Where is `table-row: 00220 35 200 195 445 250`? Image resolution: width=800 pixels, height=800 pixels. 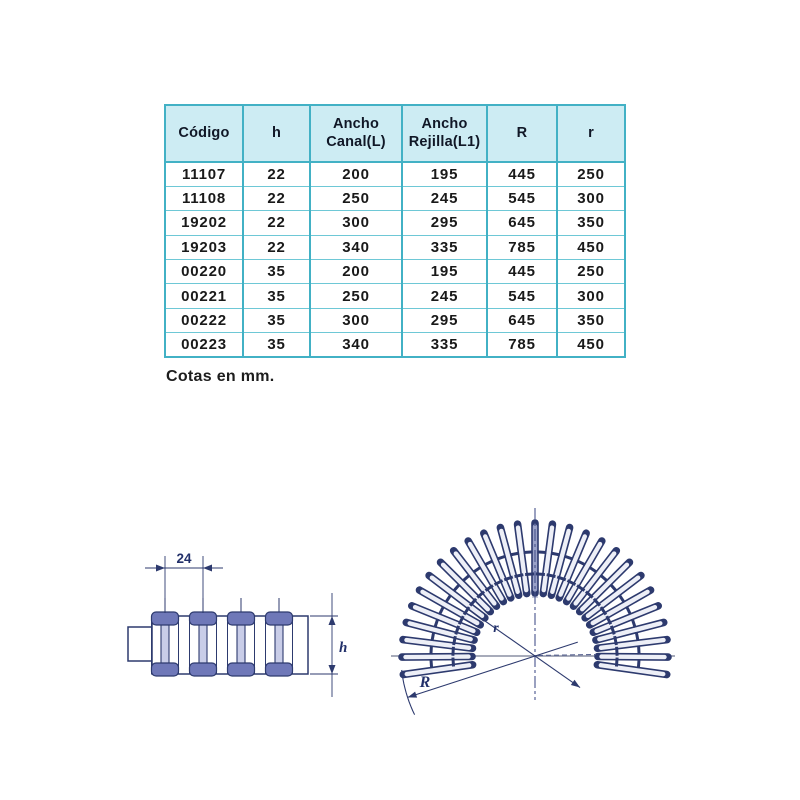
table-row: 00220 35 200 195 445 250 is located at coordinates (395, 272).